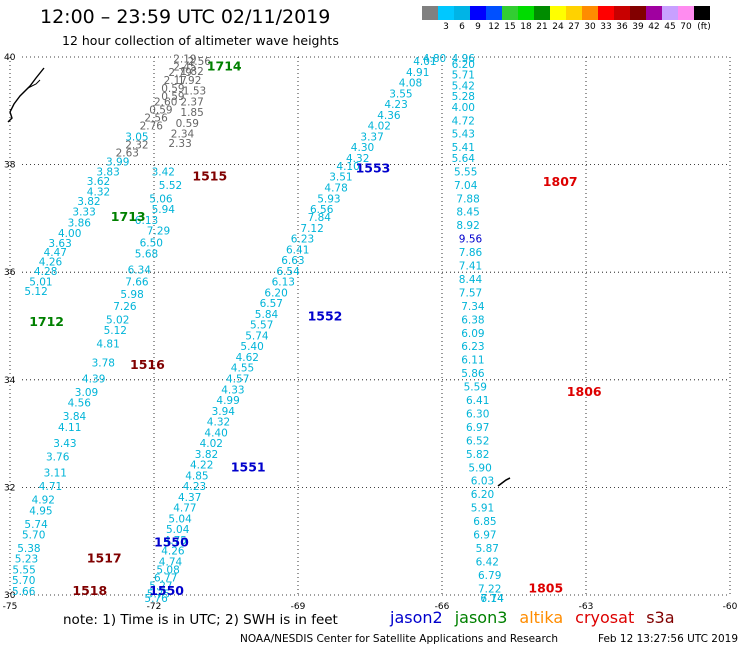 Image resolution: width=740 pixels, height=650 pixels. Describe the element at coordinates (156, 599) in the screenshot. I see `swh-value: 5.76` at that location.